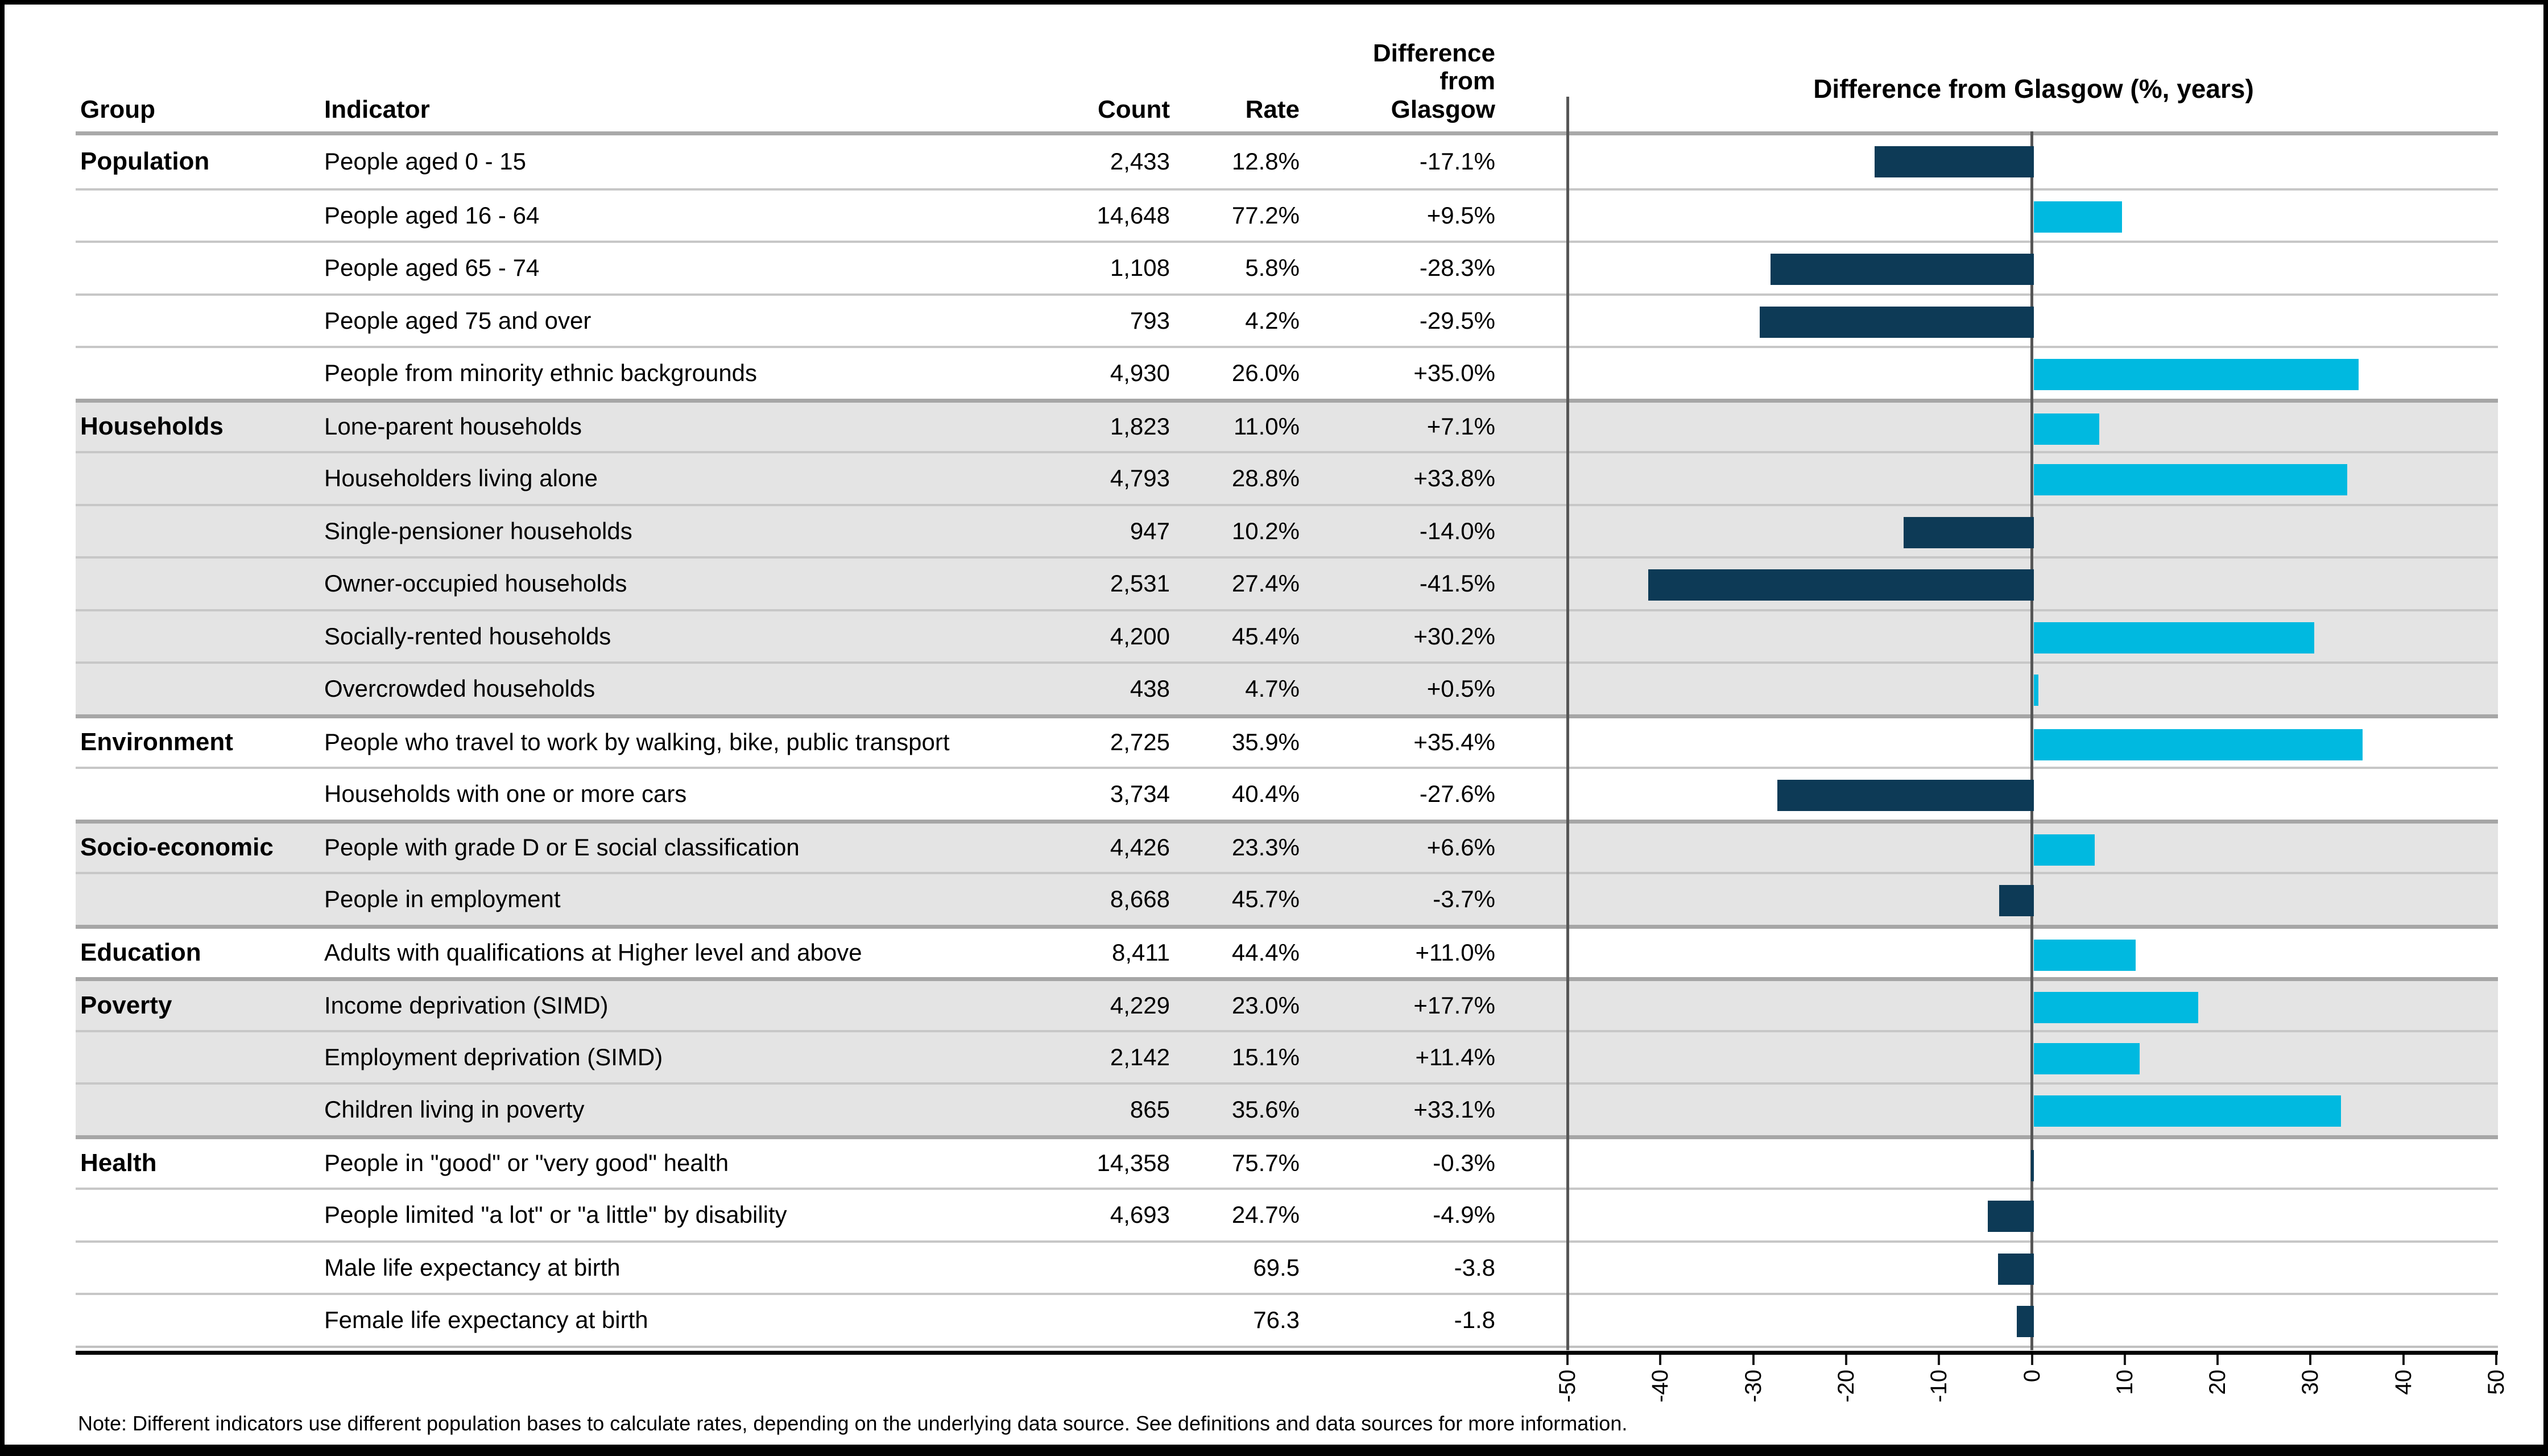 The image size is (2548, 1456). Describe the element at coordinates (1287, 1352) in the screenshot. I see `chart-x-axis-line` at that location.